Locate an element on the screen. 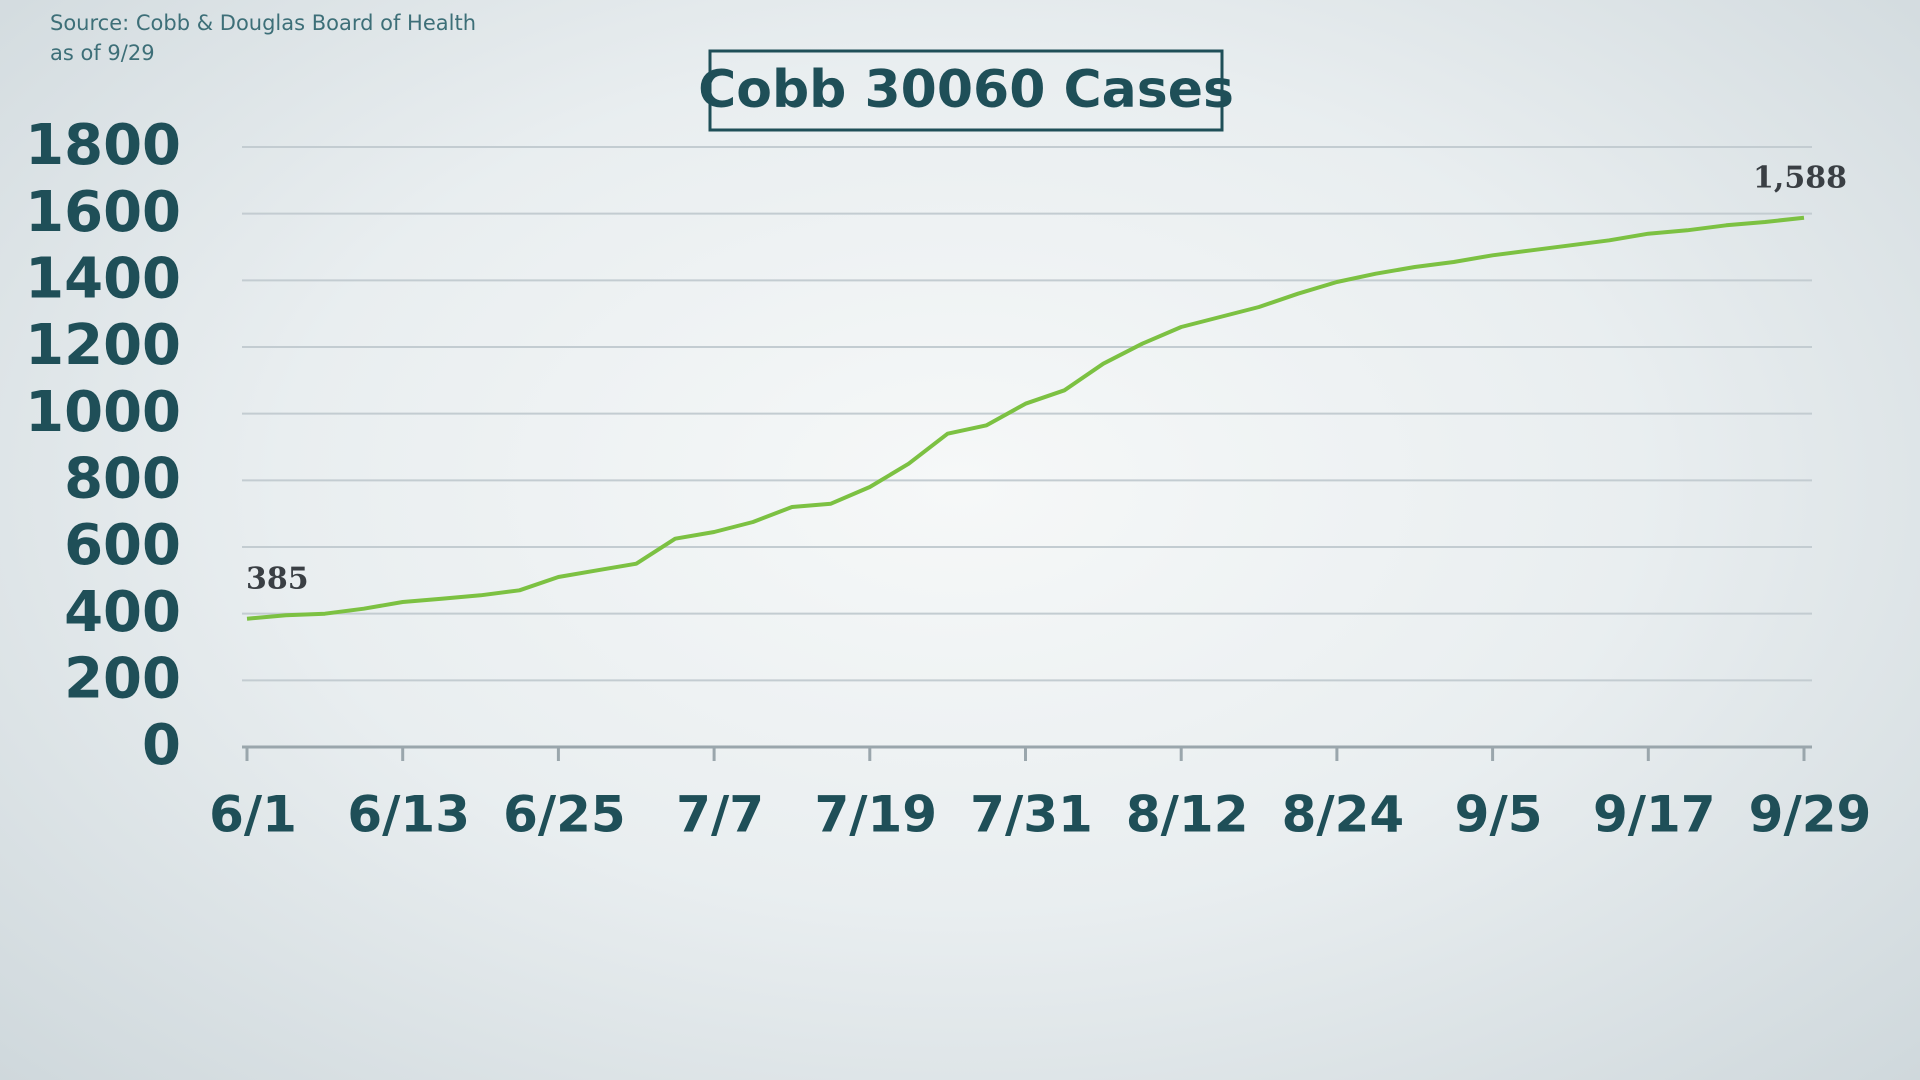 The width and height of the screenshot is (1920, 1080). x-tick-label: 6/13 is located at coordinates (408, 815).